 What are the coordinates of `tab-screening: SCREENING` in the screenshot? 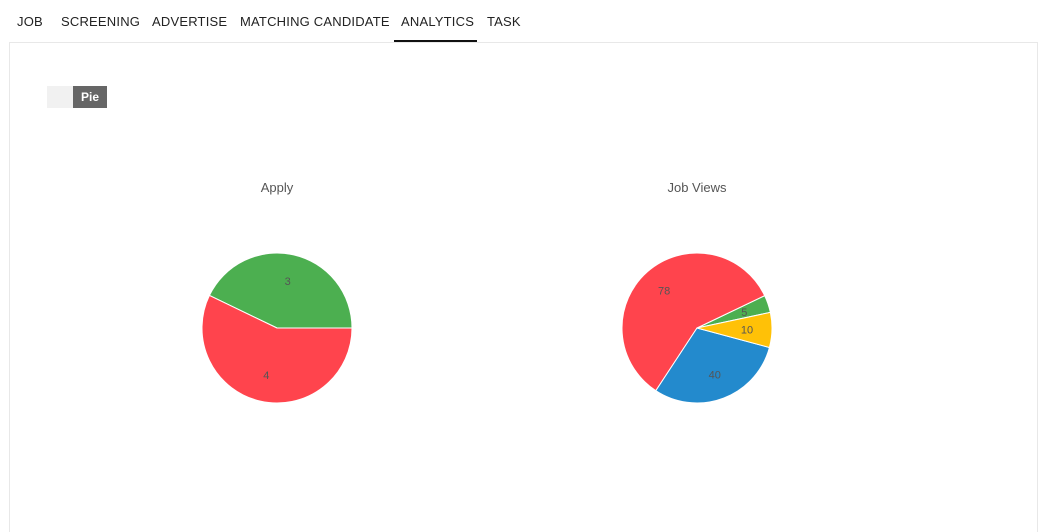 It's located at (101, 21).